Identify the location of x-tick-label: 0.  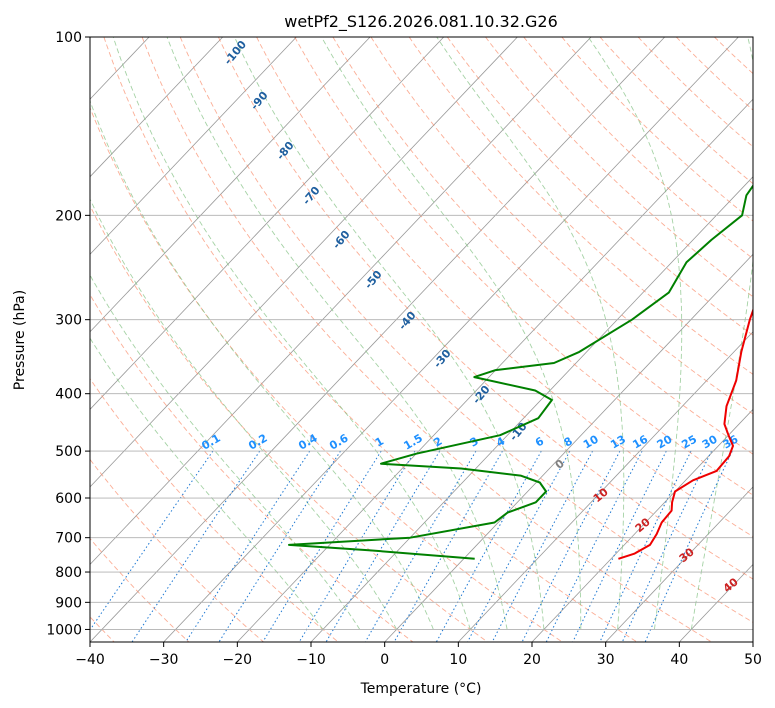
(384, 660).